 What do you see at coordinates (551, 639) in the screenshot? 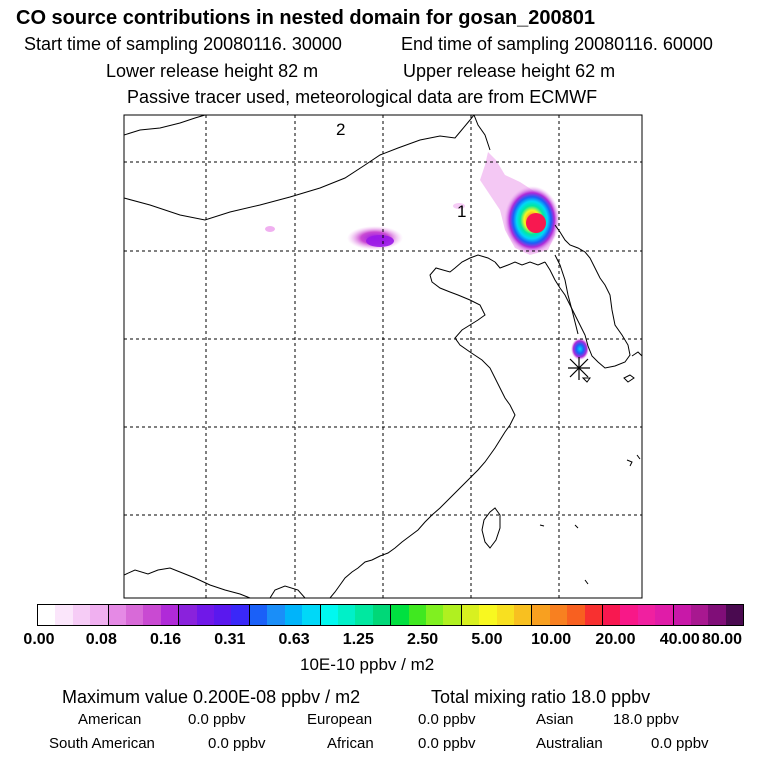
I see `colorbar-tick-label: 10.00` at bounding box center [551, 639].